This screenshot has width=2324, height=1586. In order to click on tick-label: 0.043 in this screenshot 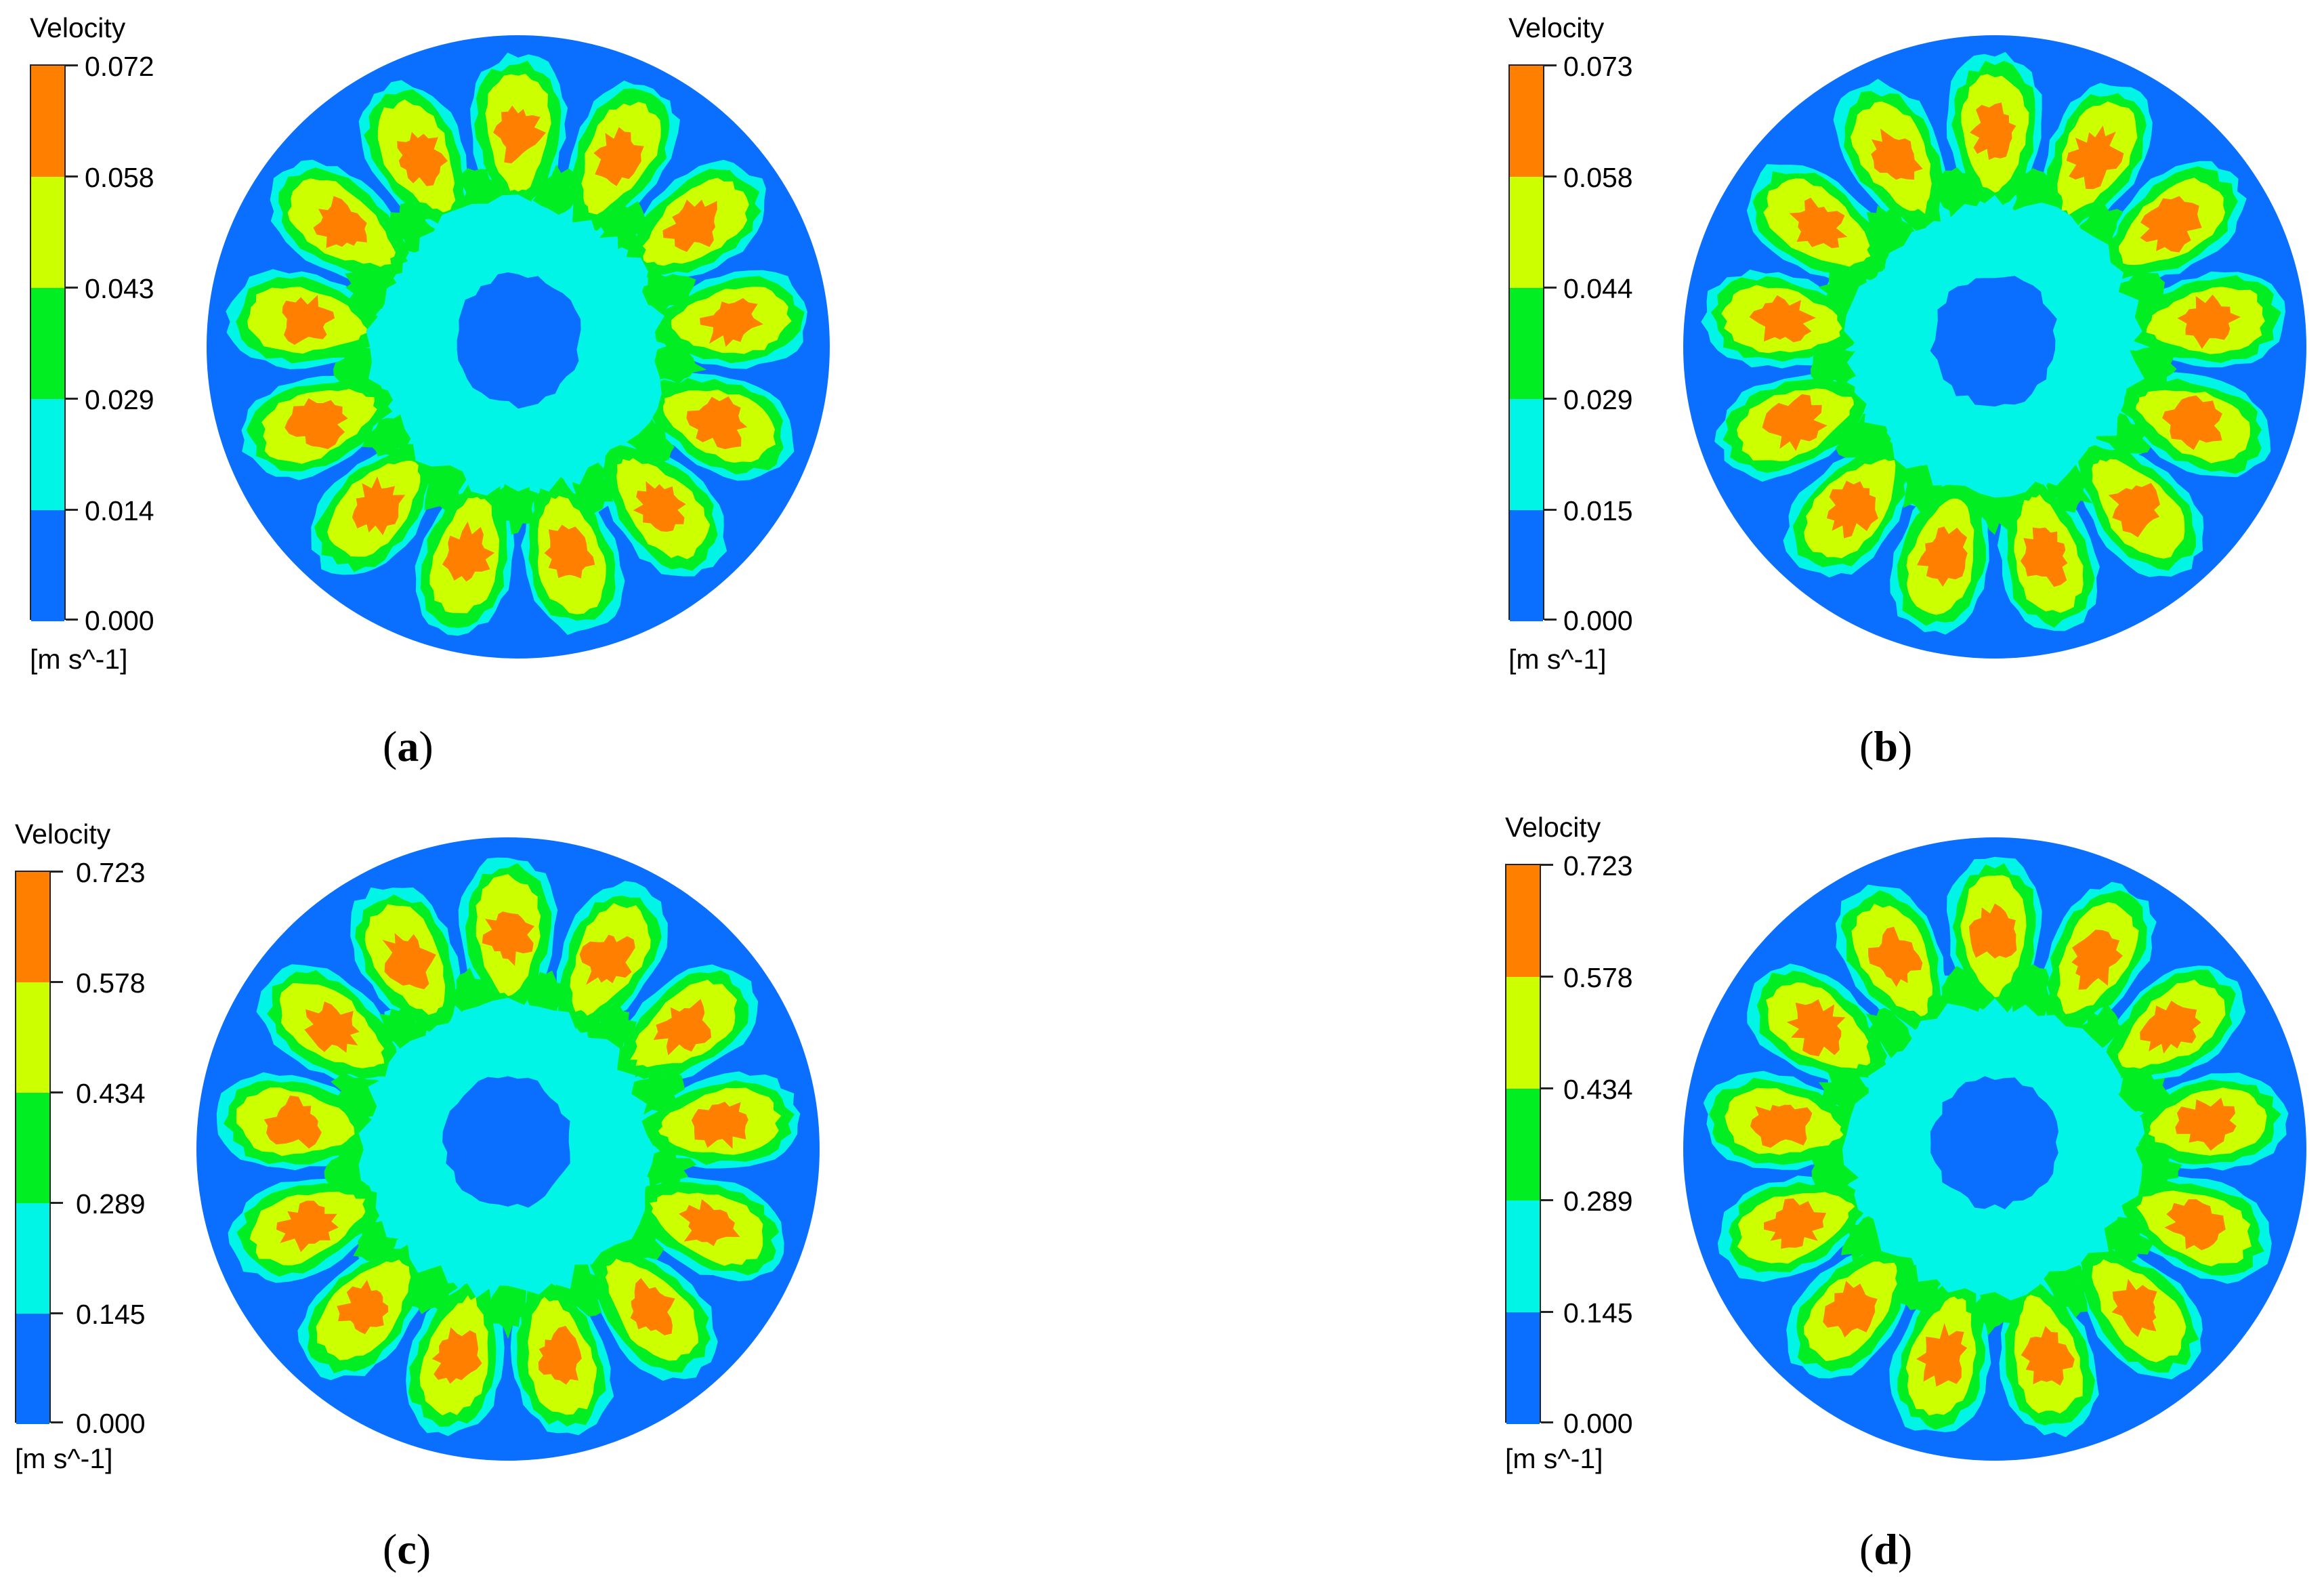, I will do `click(119, 288)`.